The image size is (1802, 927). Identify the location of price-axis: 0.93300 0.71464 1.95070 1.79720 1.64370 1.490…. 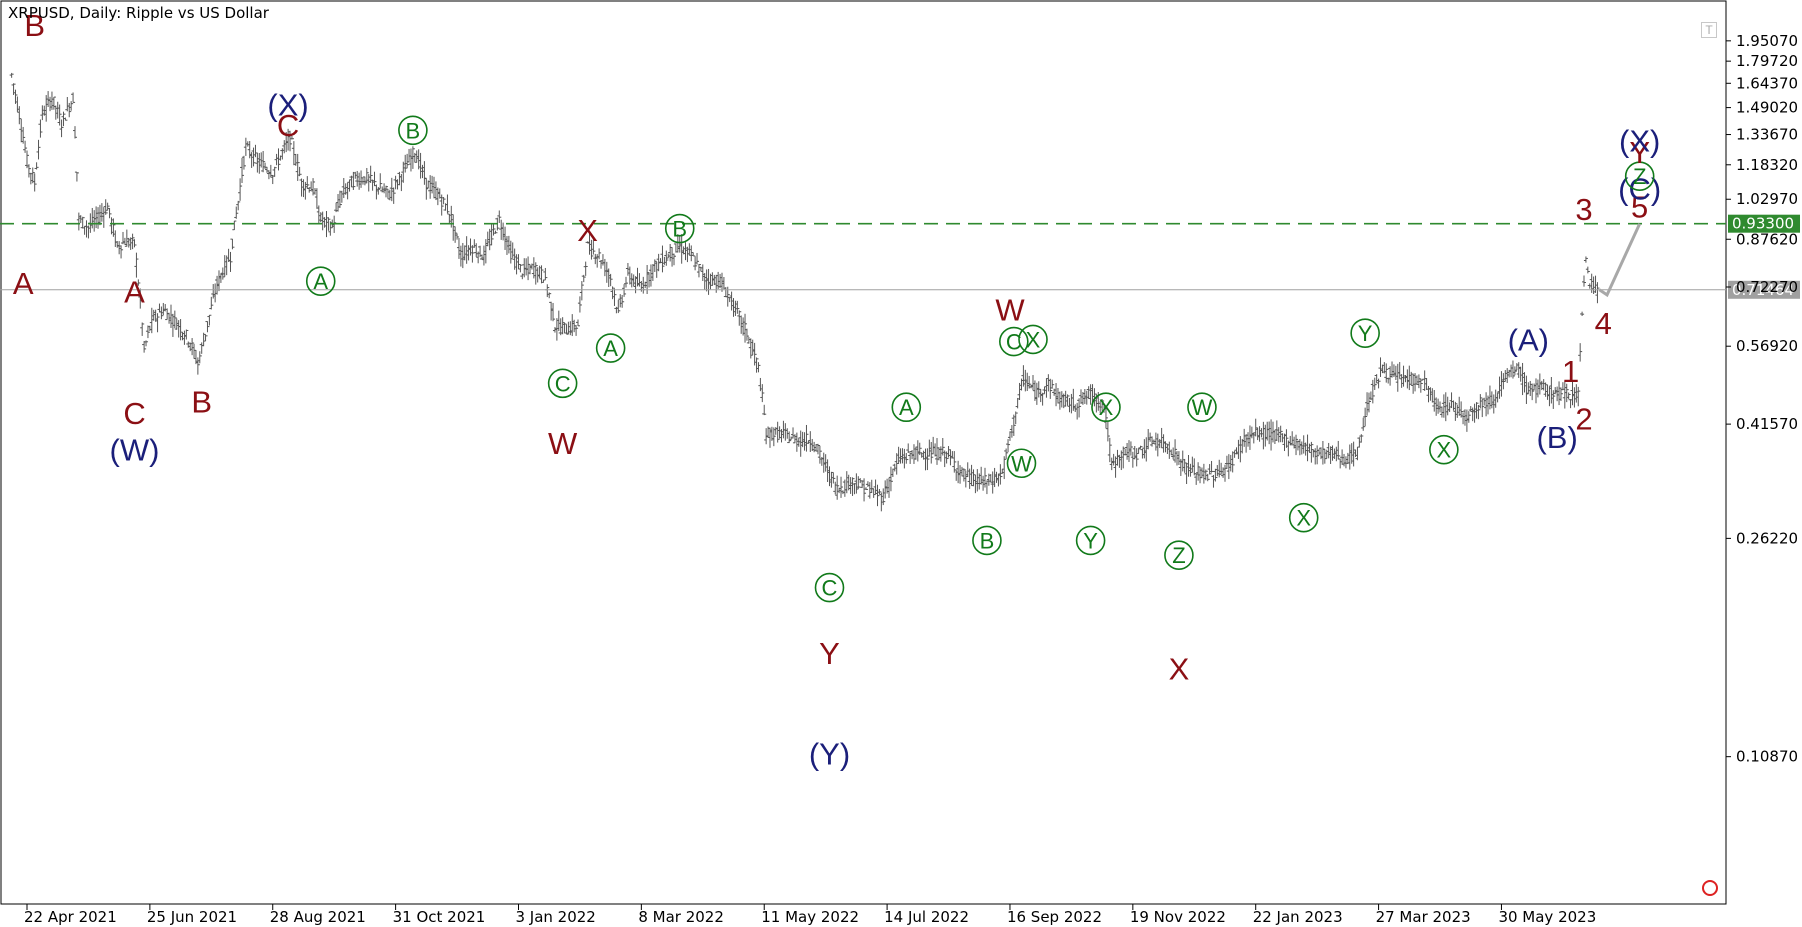
(1763, 399).